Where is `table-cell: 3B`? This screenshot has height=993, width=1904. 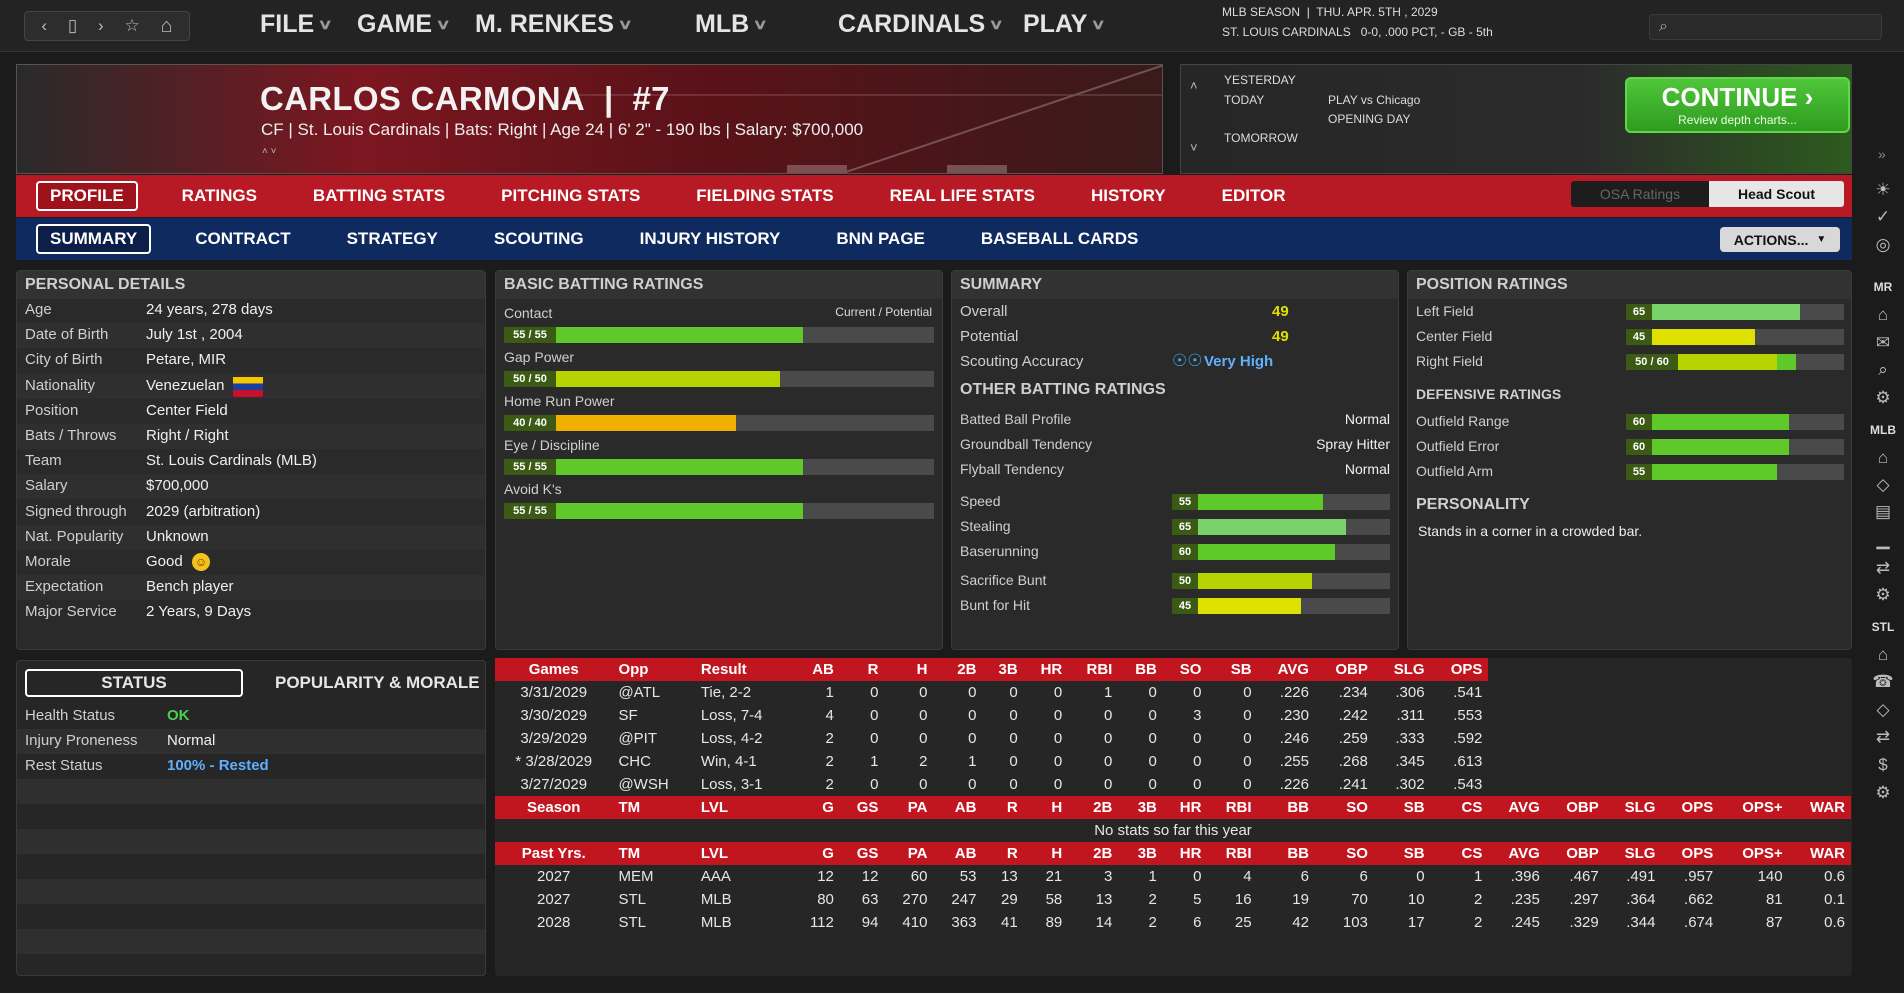
table-cell: 3B is located at coordinates (1147, 853).